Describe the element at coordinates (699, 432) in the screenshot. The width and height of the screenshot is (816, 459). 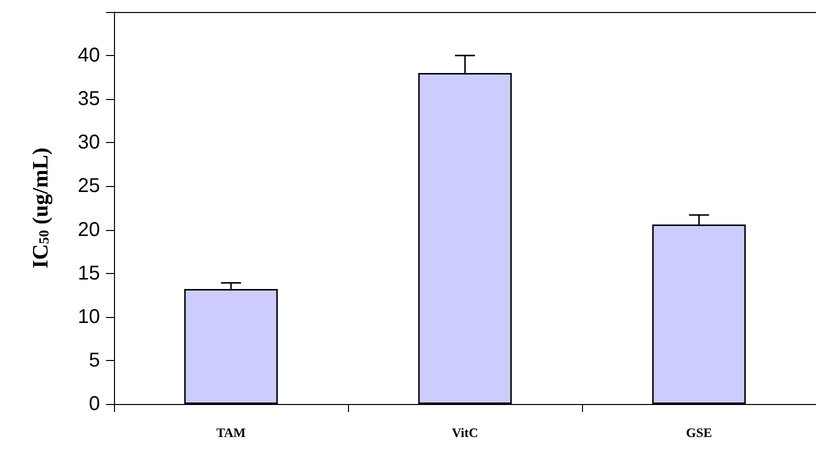
I see `x-tick-label: GSE` at that location.